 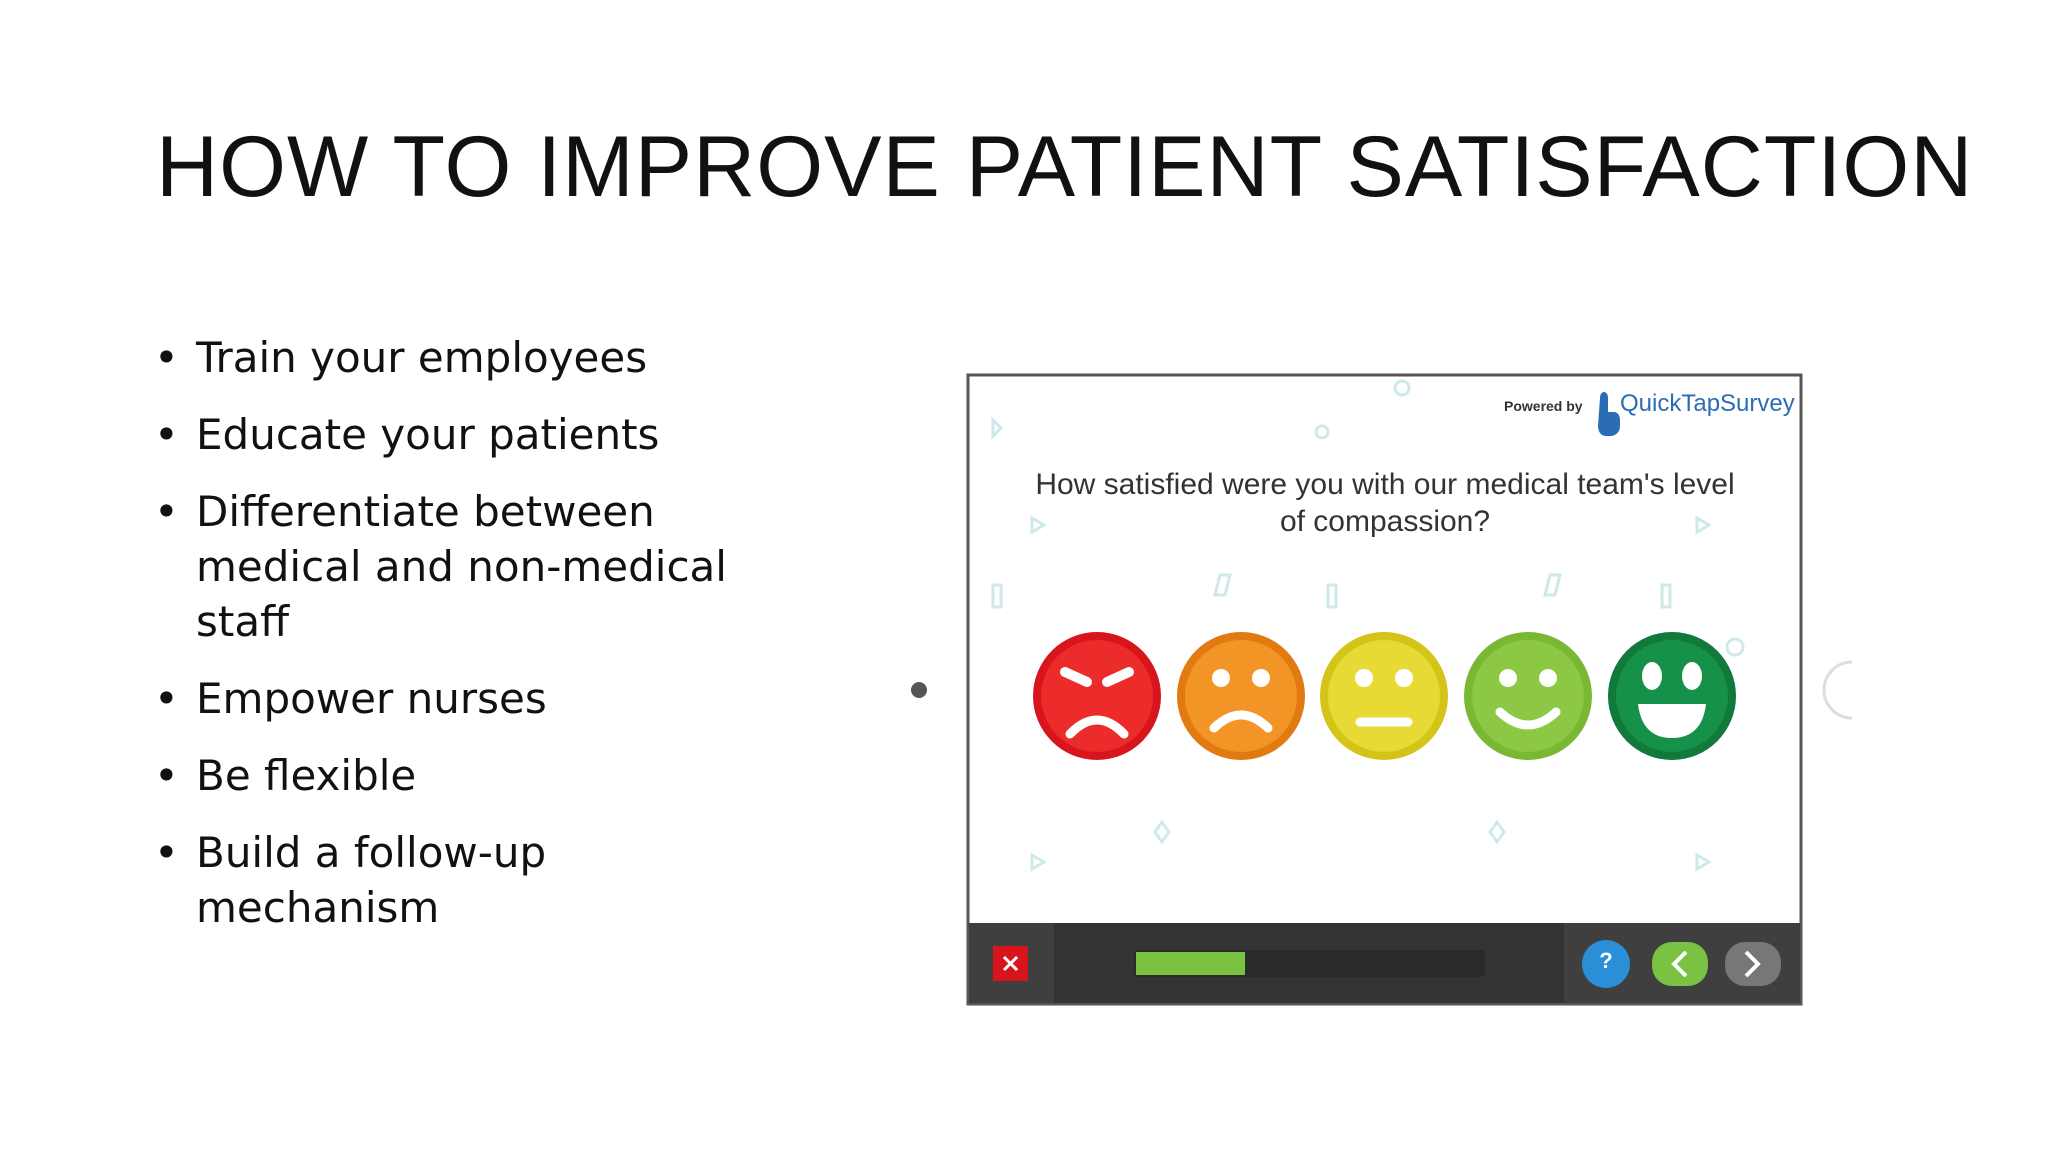 I want to click on bullet: Be flexible, so click(x=475, y=775).